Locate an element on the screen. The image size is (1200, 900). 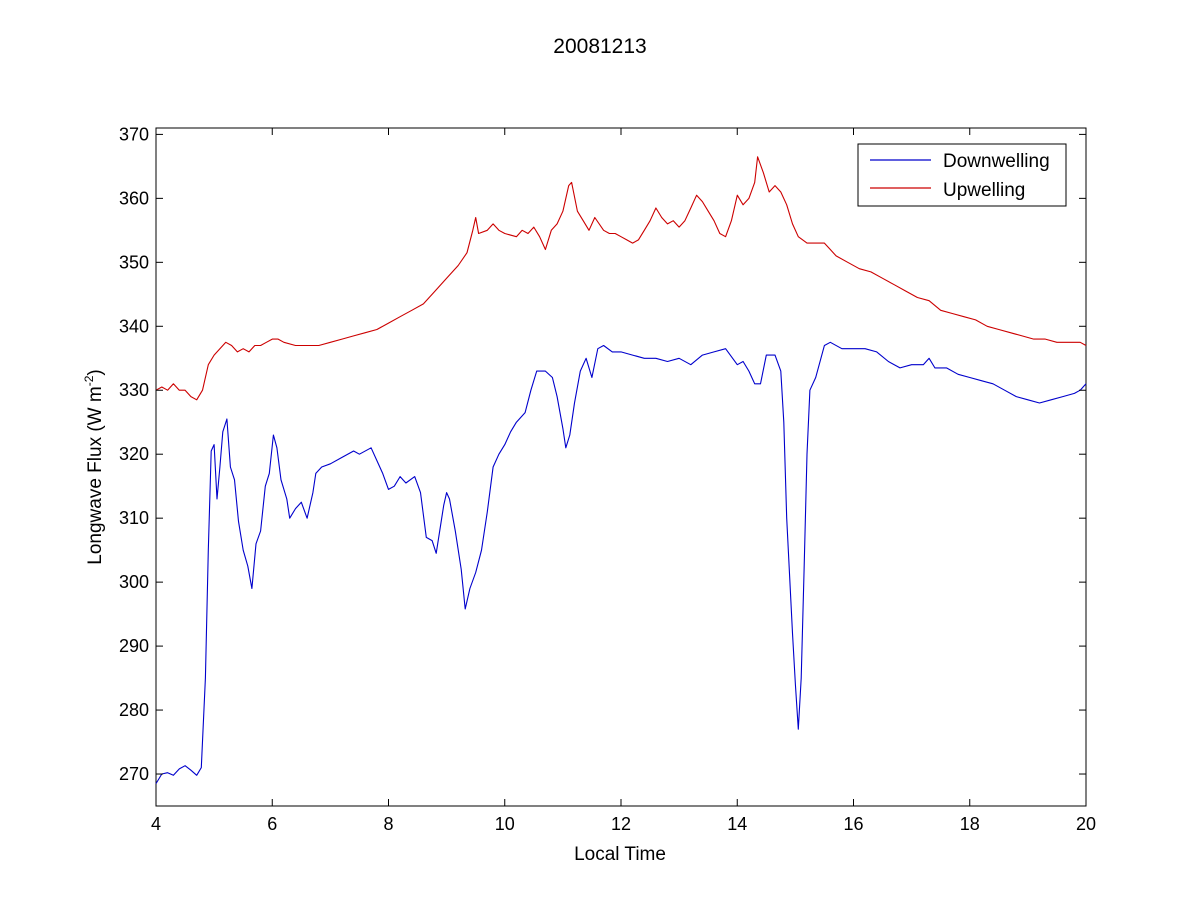
x-tick-label: 8 is located at coordinates (388, 824).